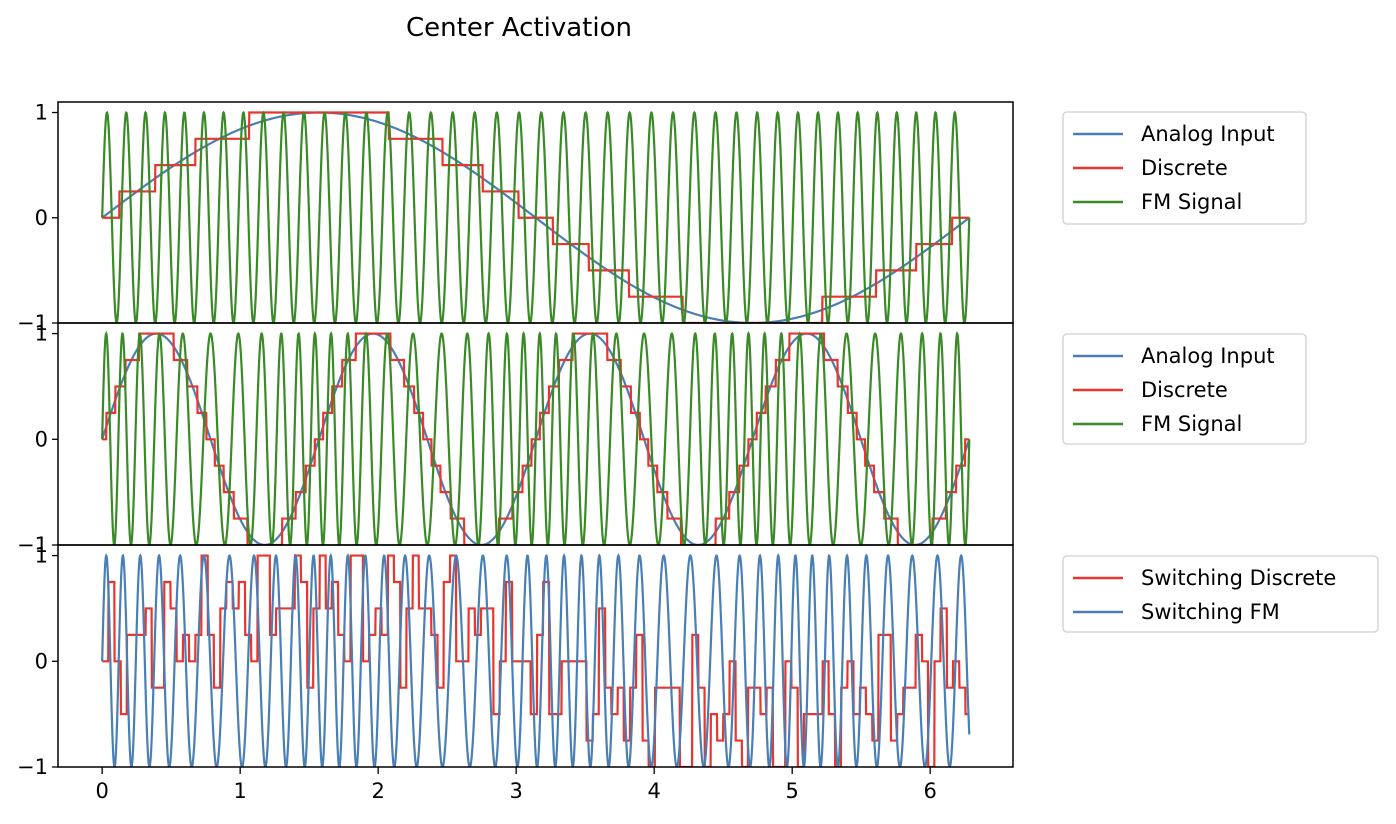 The height and width of the screenshot is (824, 1396). What do you see at coordinates (653, 791) in the screenshot?
I see `x-tick-label: 4` at bounding box center [653, 791].